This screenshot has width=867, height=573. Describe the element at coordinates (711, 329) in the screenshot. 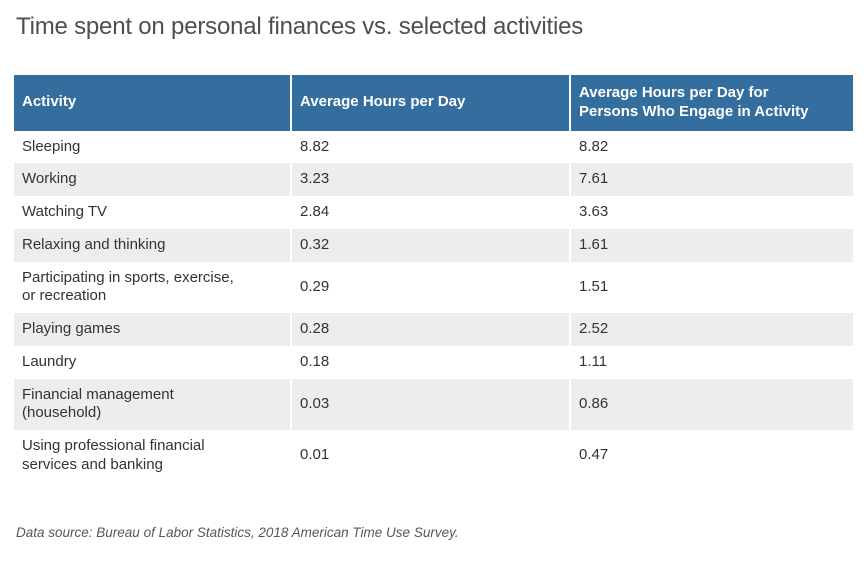

I see `value-cell: 2.52` at that location.